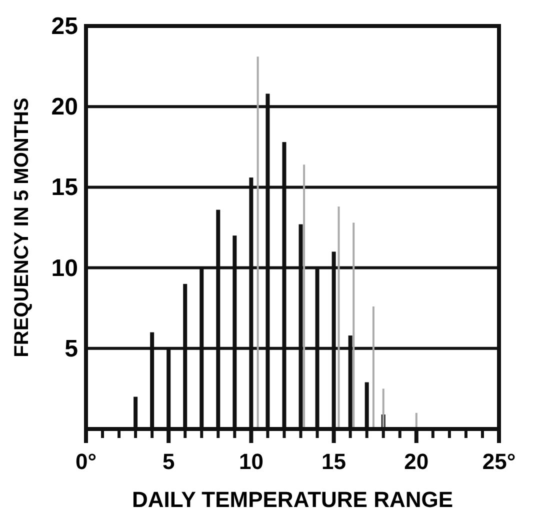 This screenshot has width=537, height=529. What do you see at coordinates (64, 26) in the screenshot?
I see `y-tick-label: 25` at bounding box center [64, 26].